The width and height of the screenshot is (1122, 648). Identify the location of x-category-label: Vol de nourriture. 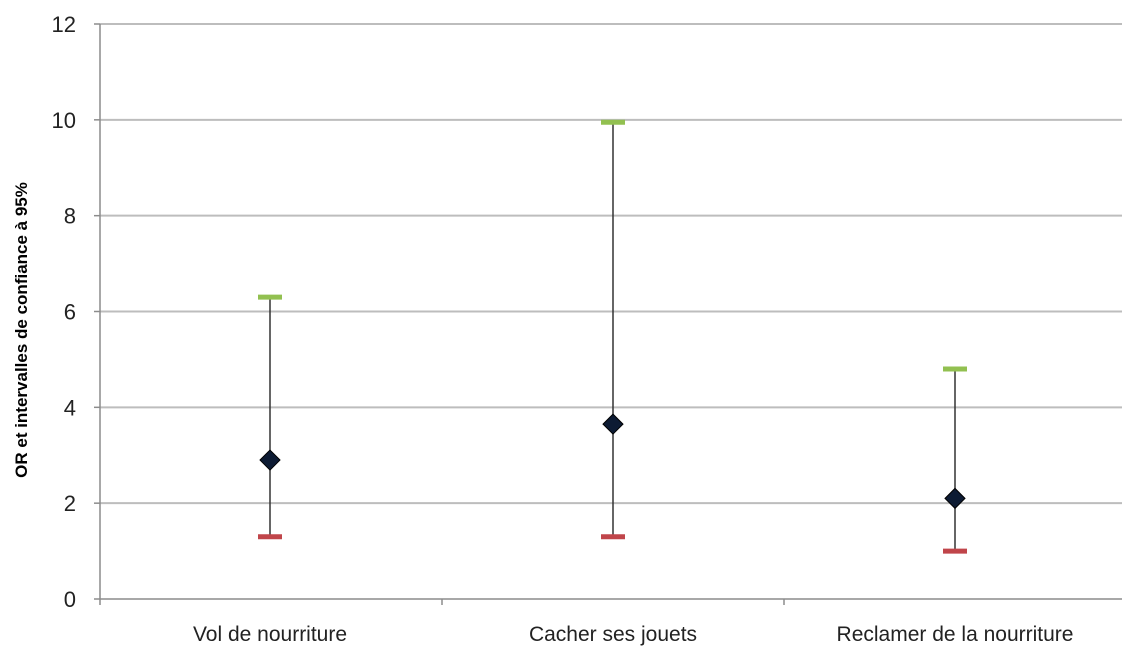
(270, 634).